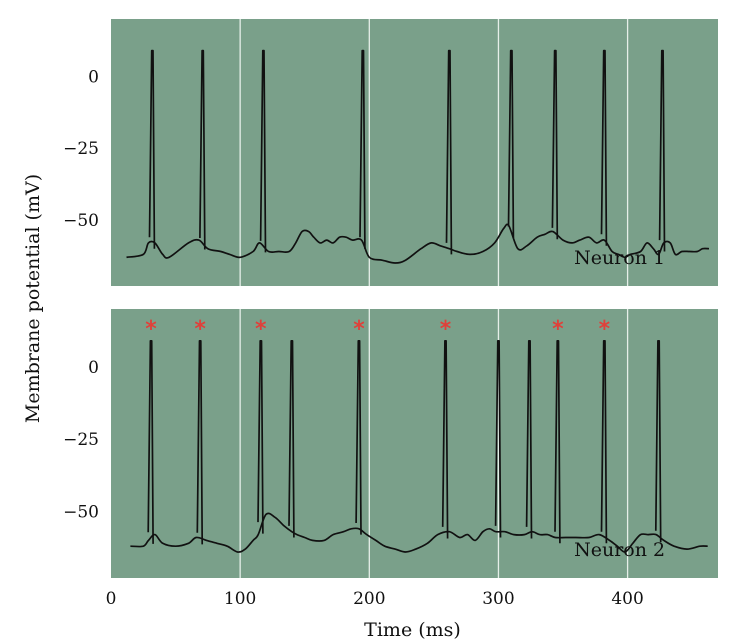  What do you see at coordinates (619, 258) in the screenshot?
I see `panel-label: Neuron 1` at bounding box center [619, 258].